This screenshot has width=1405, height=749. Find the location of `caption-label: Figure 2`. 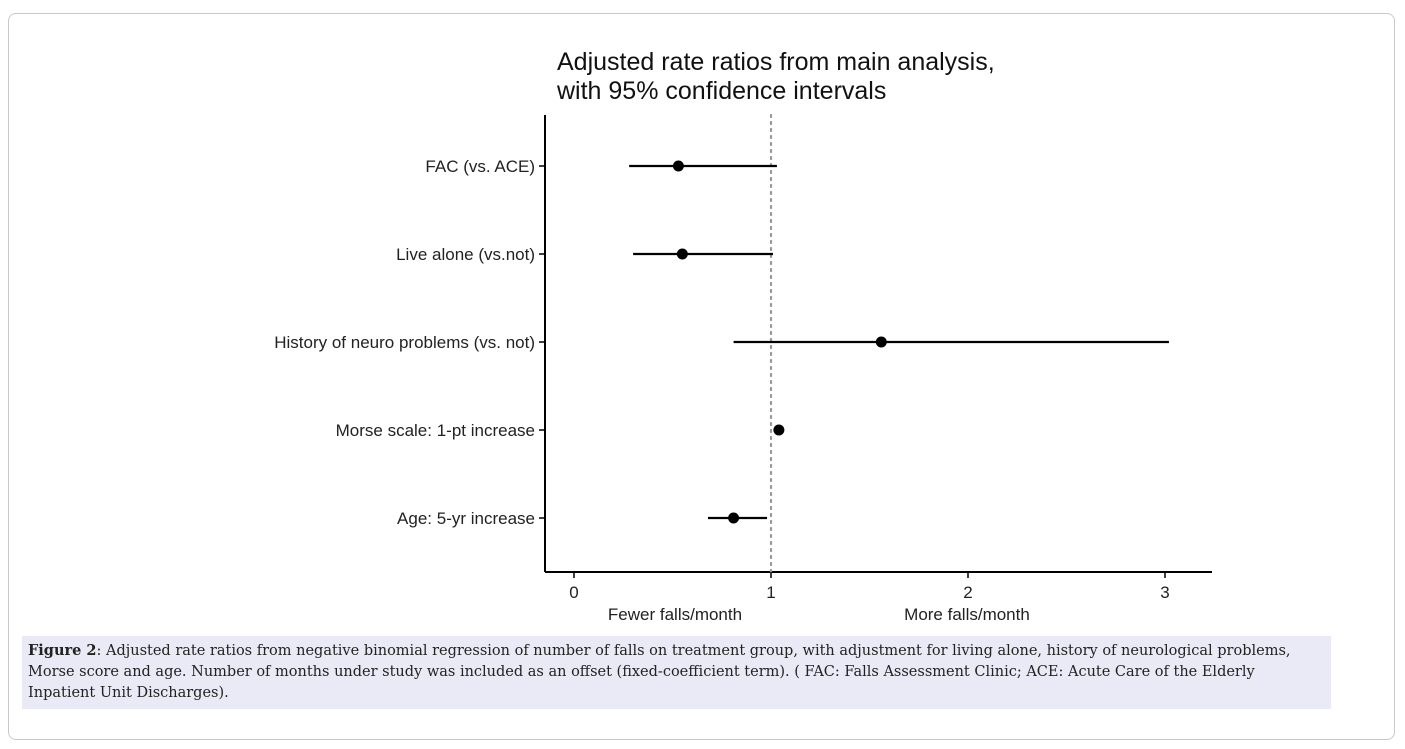

caption-label: Figure 2 is located at coordinates (62, 650).